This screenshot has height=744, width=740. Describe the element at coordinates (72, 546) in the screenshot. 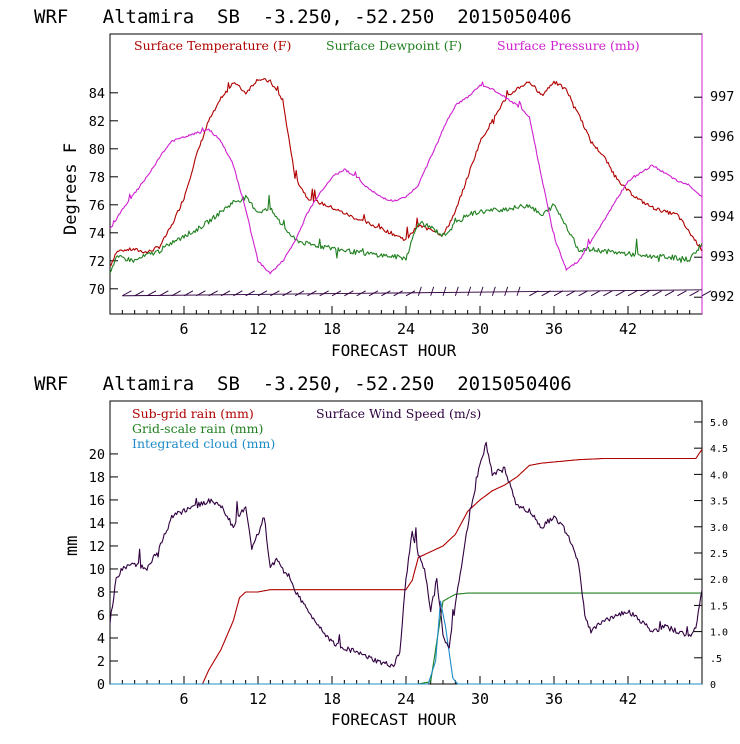

I see `bottom-y-axis-label: mm` at that location.